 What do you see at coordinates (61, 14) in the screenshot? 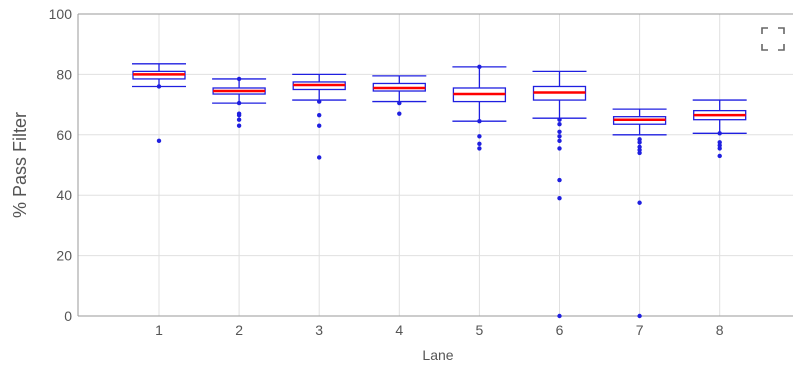
I see `y-tick-label: 100` at bounding box center [61, 14].